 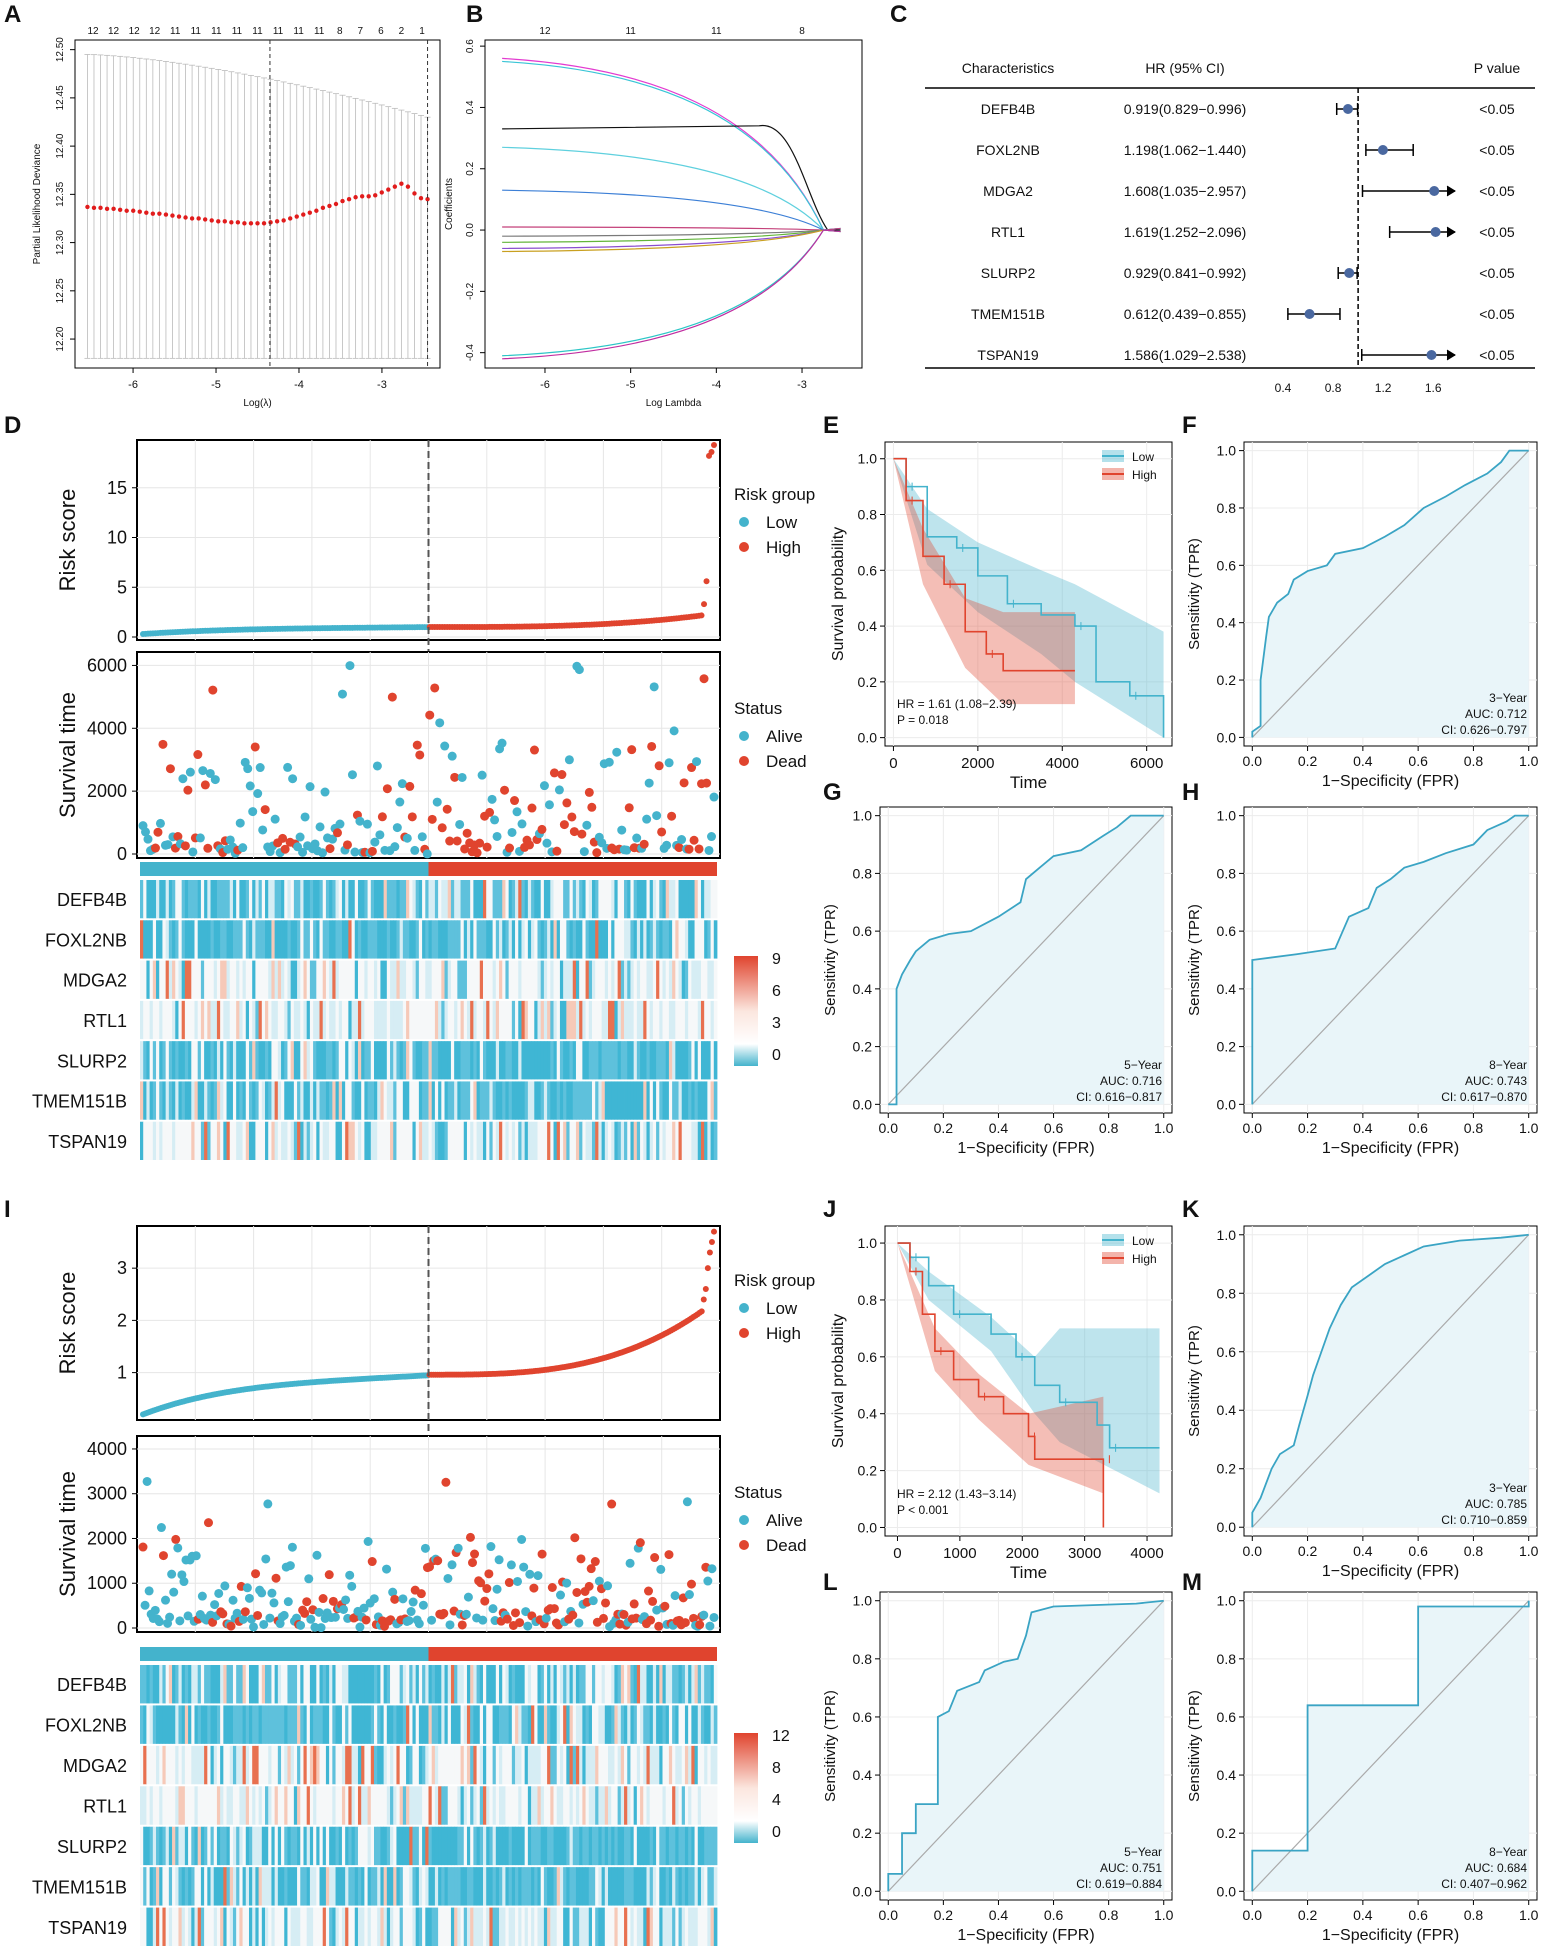 I want to click on x-tick-label: 6000, so click(x=1146, y=763).